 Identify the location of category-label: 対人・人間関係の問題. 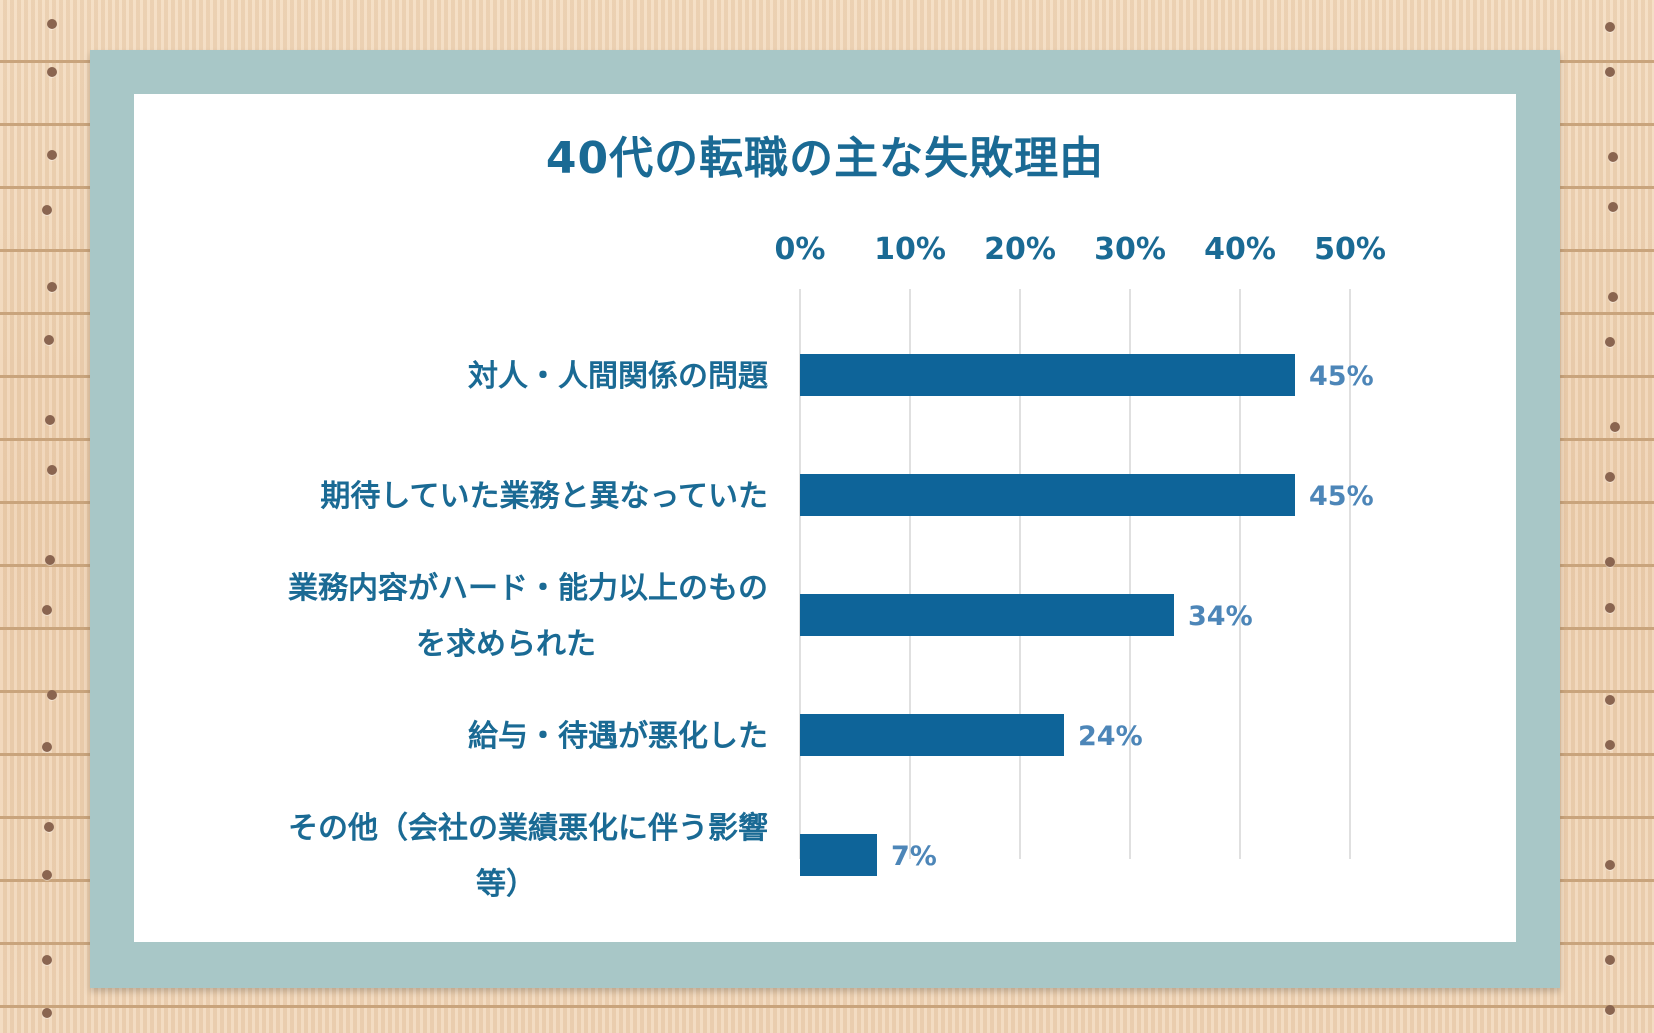
(618, 376).